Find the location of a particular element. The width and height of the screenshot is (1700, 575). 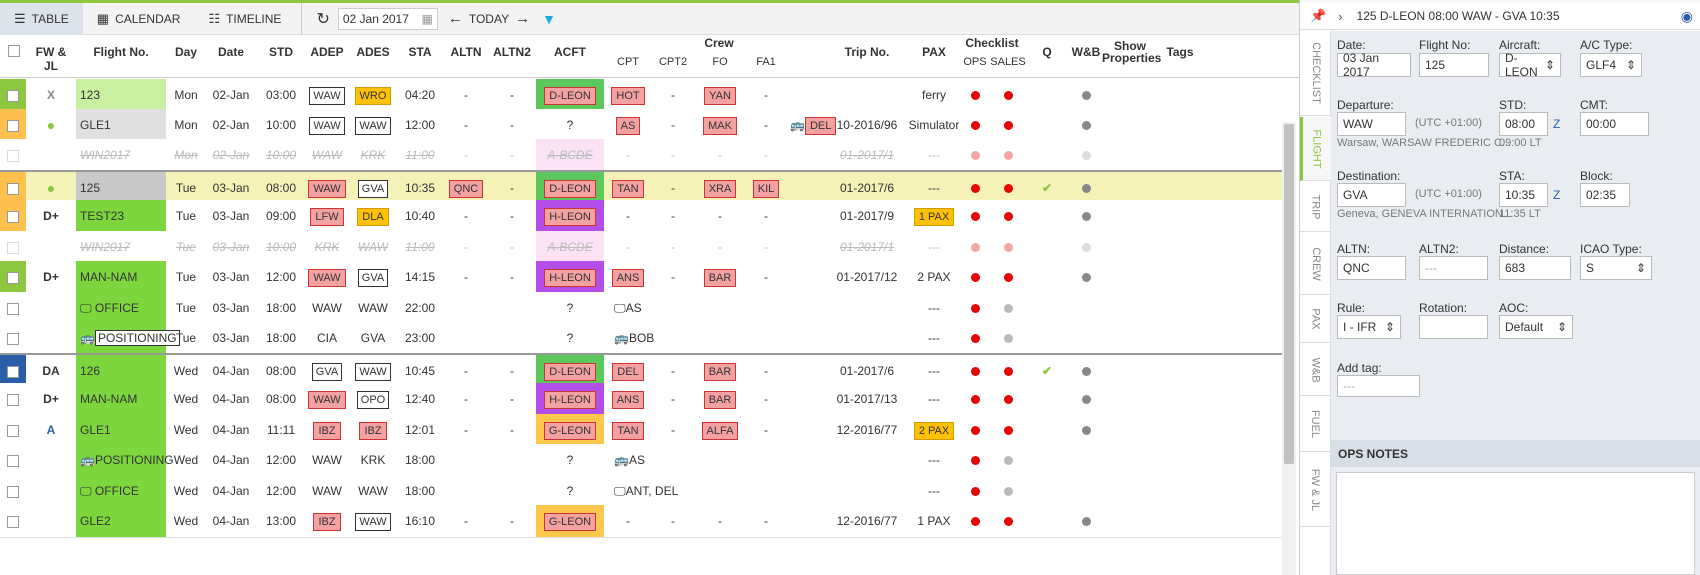

distance-field: 683 is located at coordinates (1535, 268).